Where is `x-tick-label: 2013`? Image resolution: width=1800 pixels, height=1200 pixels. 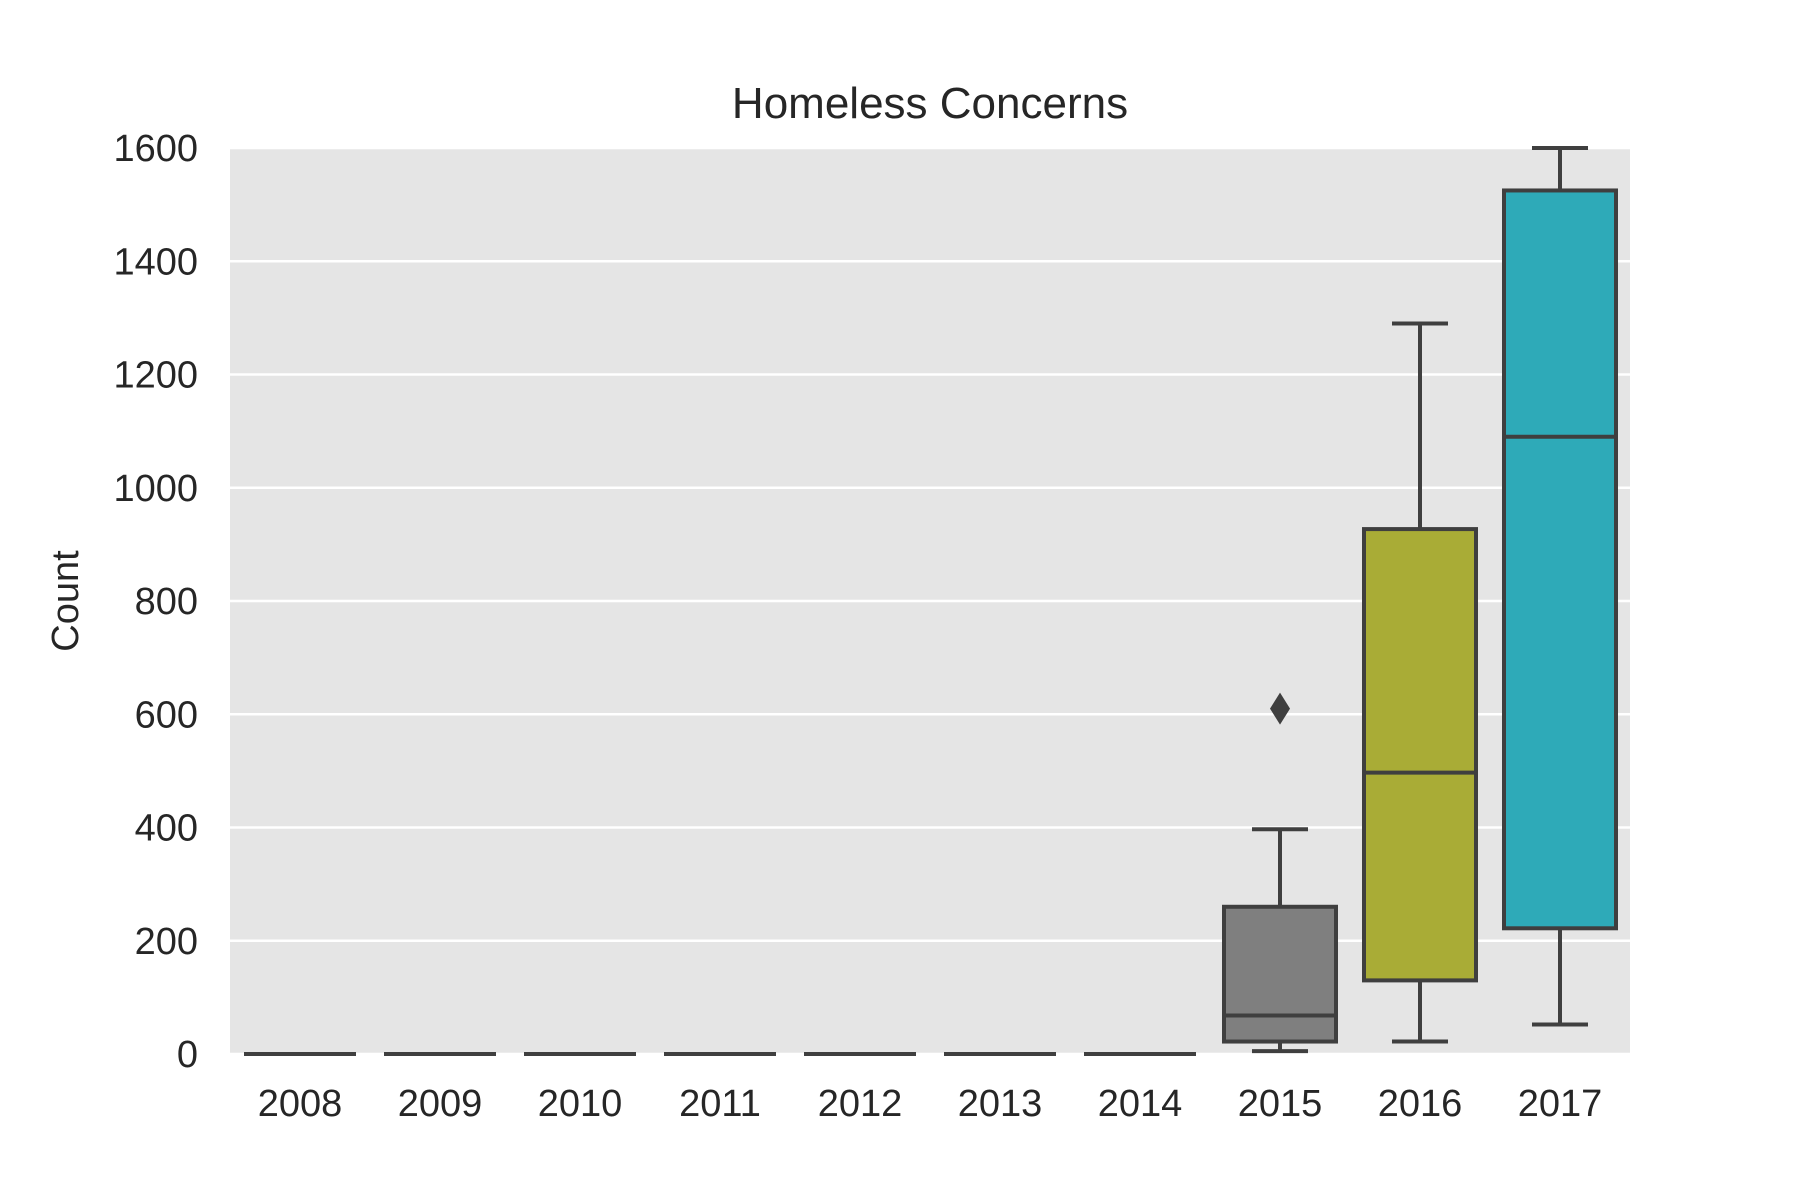
x-tick-label: 2013 is located at coordinates (1000, 1104).